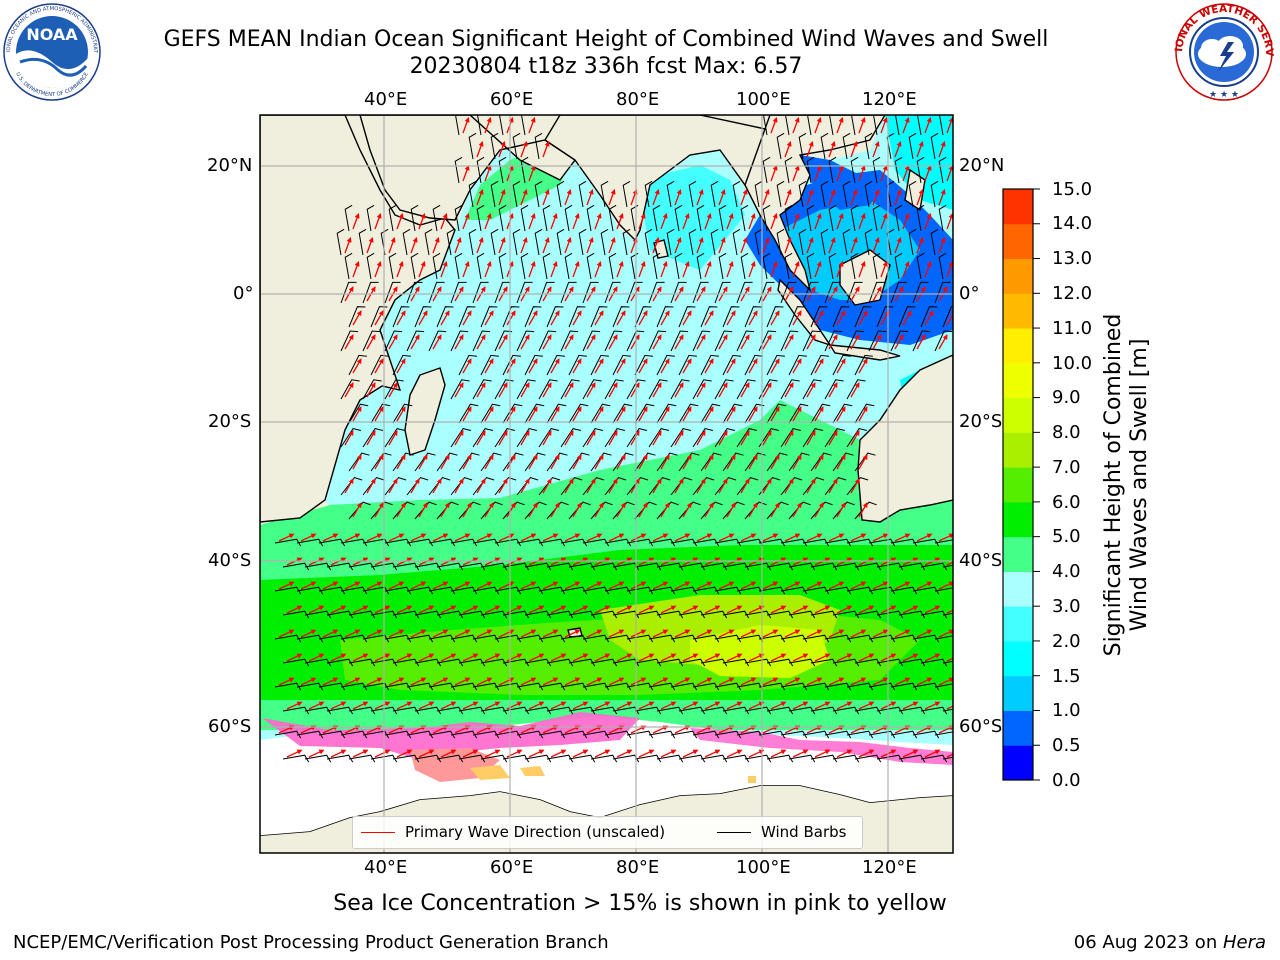 The image size is (1280, 960). Describe the element at coordinates (378, 832) in the screenshot. I see `wave-line-icon` at that location.